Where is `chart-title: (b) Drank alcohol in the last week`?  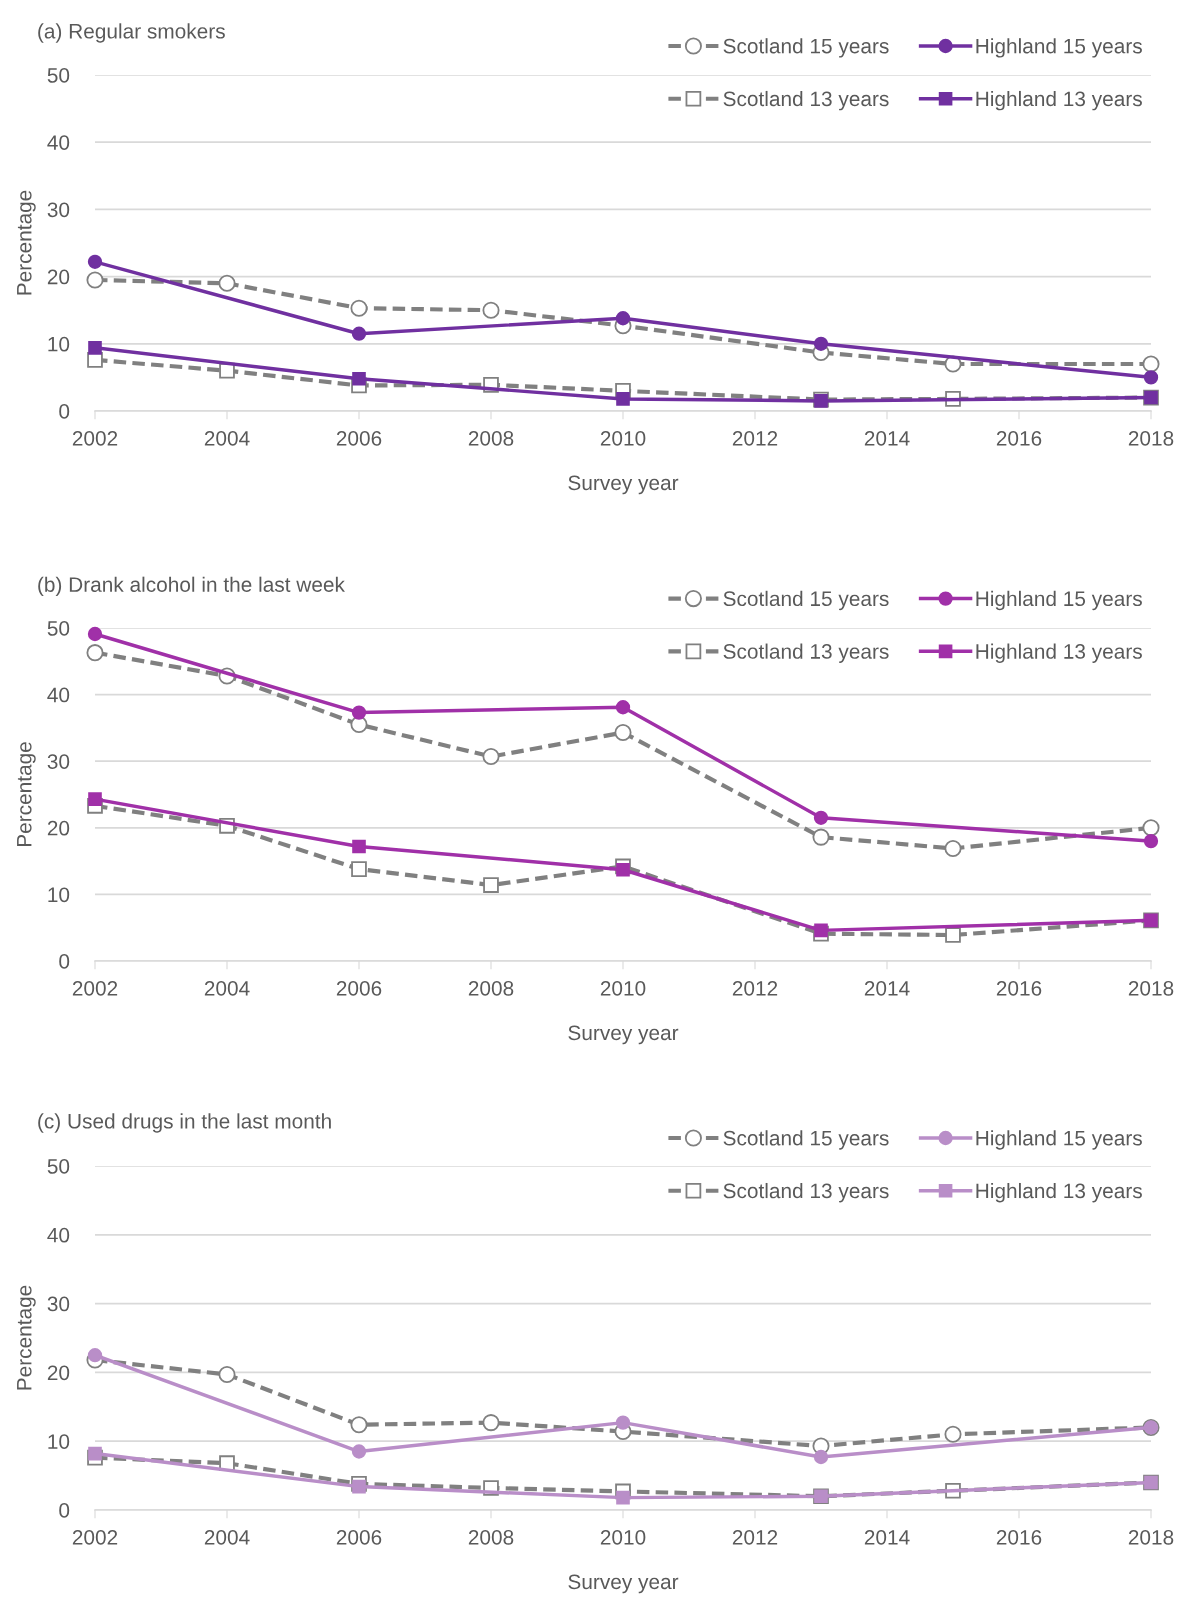
chart-title: (b) Drank alcohol in the last week is located at coordinates (191, 586).